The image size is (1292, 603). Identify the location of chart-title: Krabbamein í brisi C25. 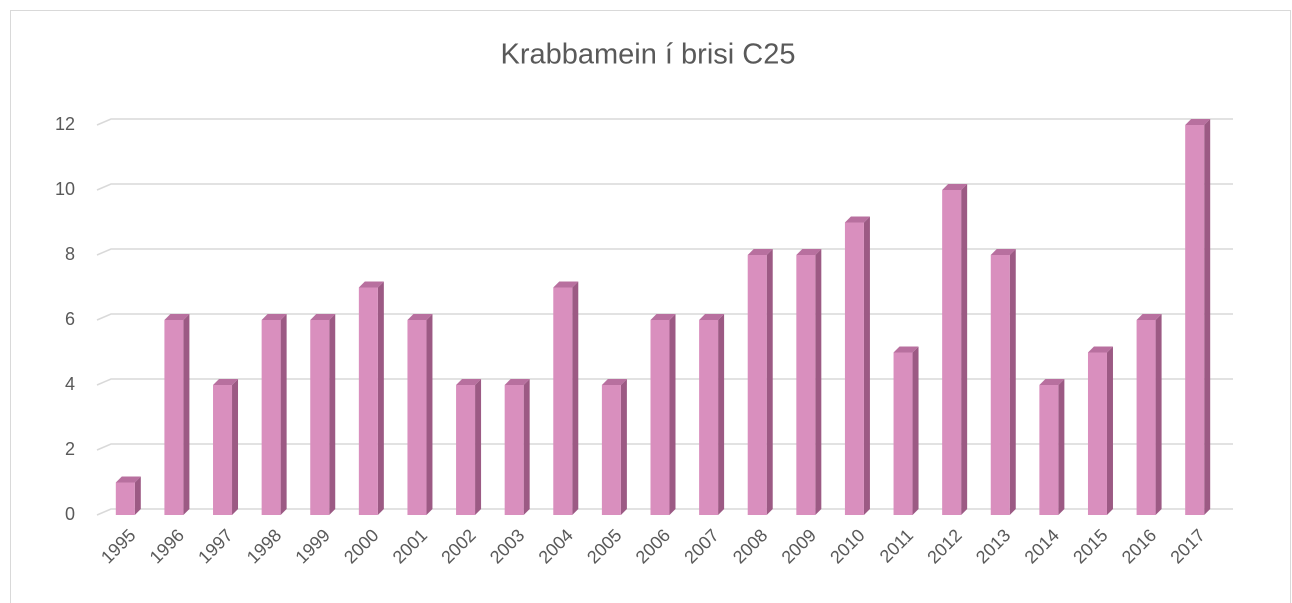
(648, 55).